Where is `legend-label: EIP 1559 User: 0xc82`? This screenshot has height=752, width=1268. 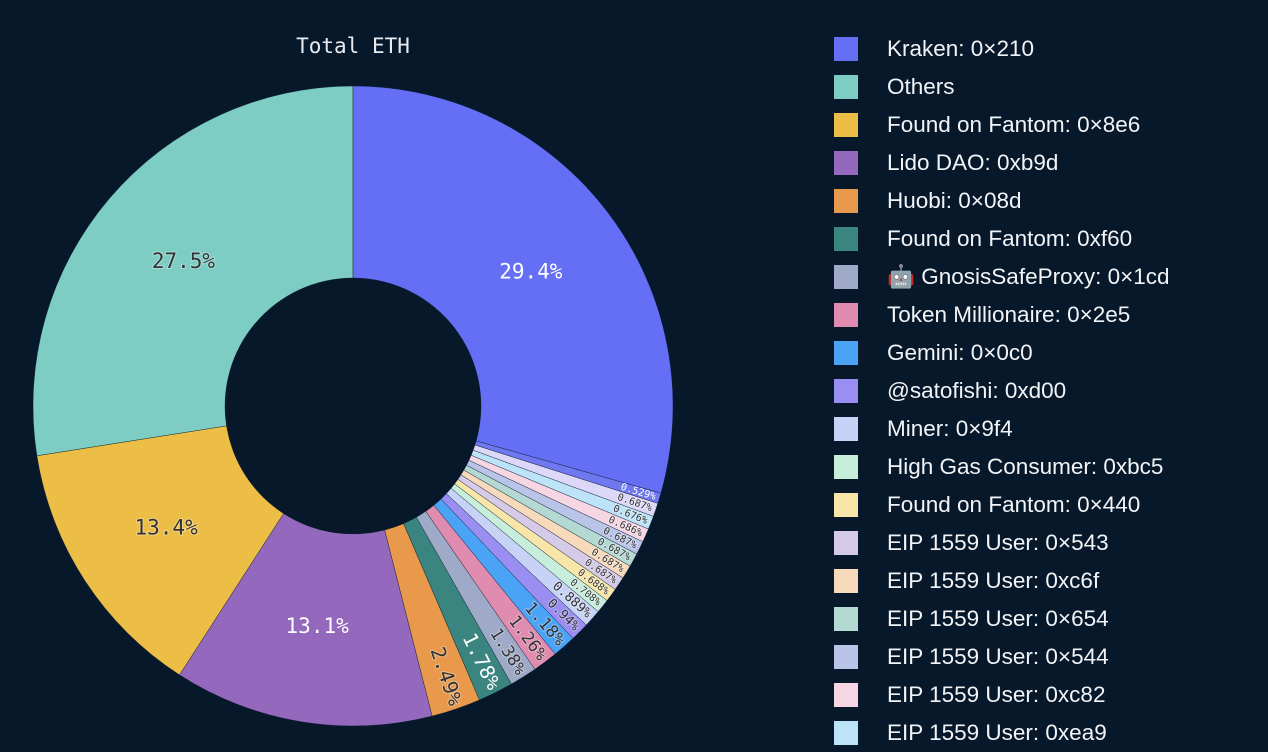 legend-label: EIP 1559 User: 0xc82 is located at coordinates (996, 694).